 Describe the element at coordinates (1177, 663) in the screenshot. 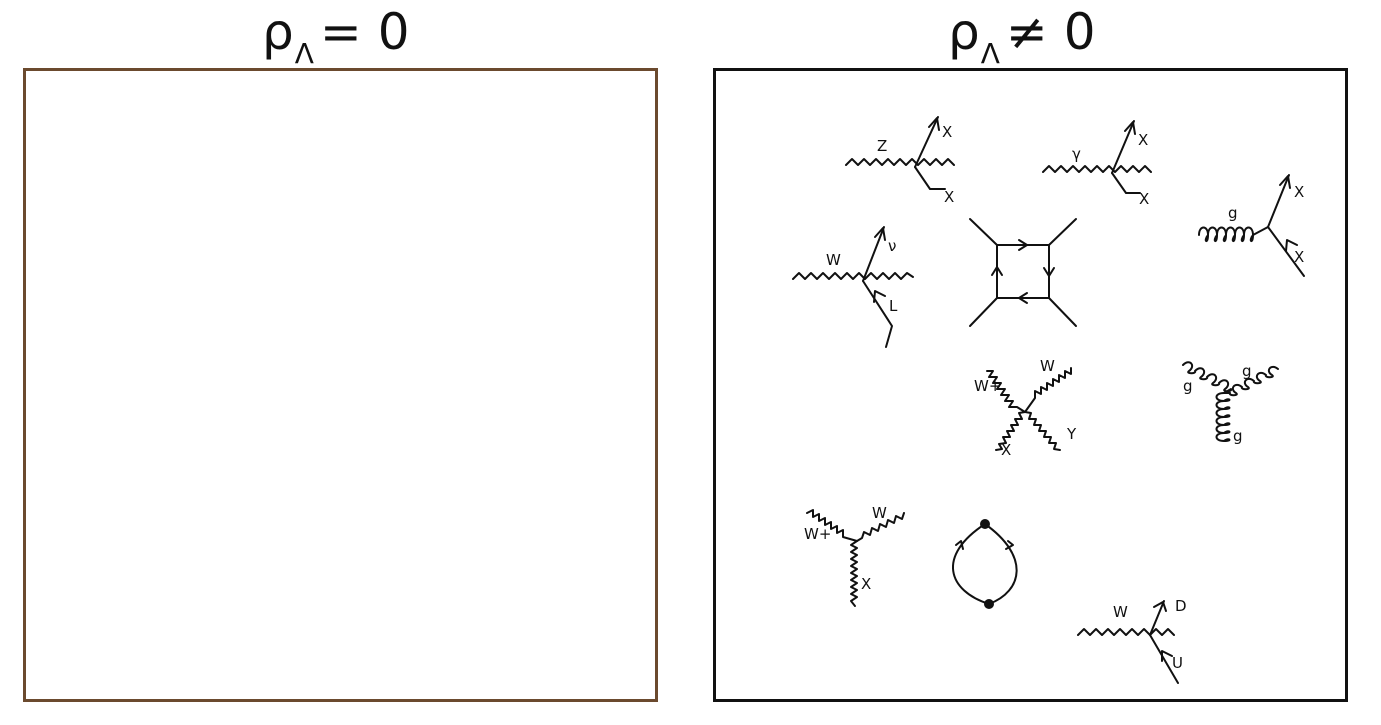

I see `label-u: U` at that location.